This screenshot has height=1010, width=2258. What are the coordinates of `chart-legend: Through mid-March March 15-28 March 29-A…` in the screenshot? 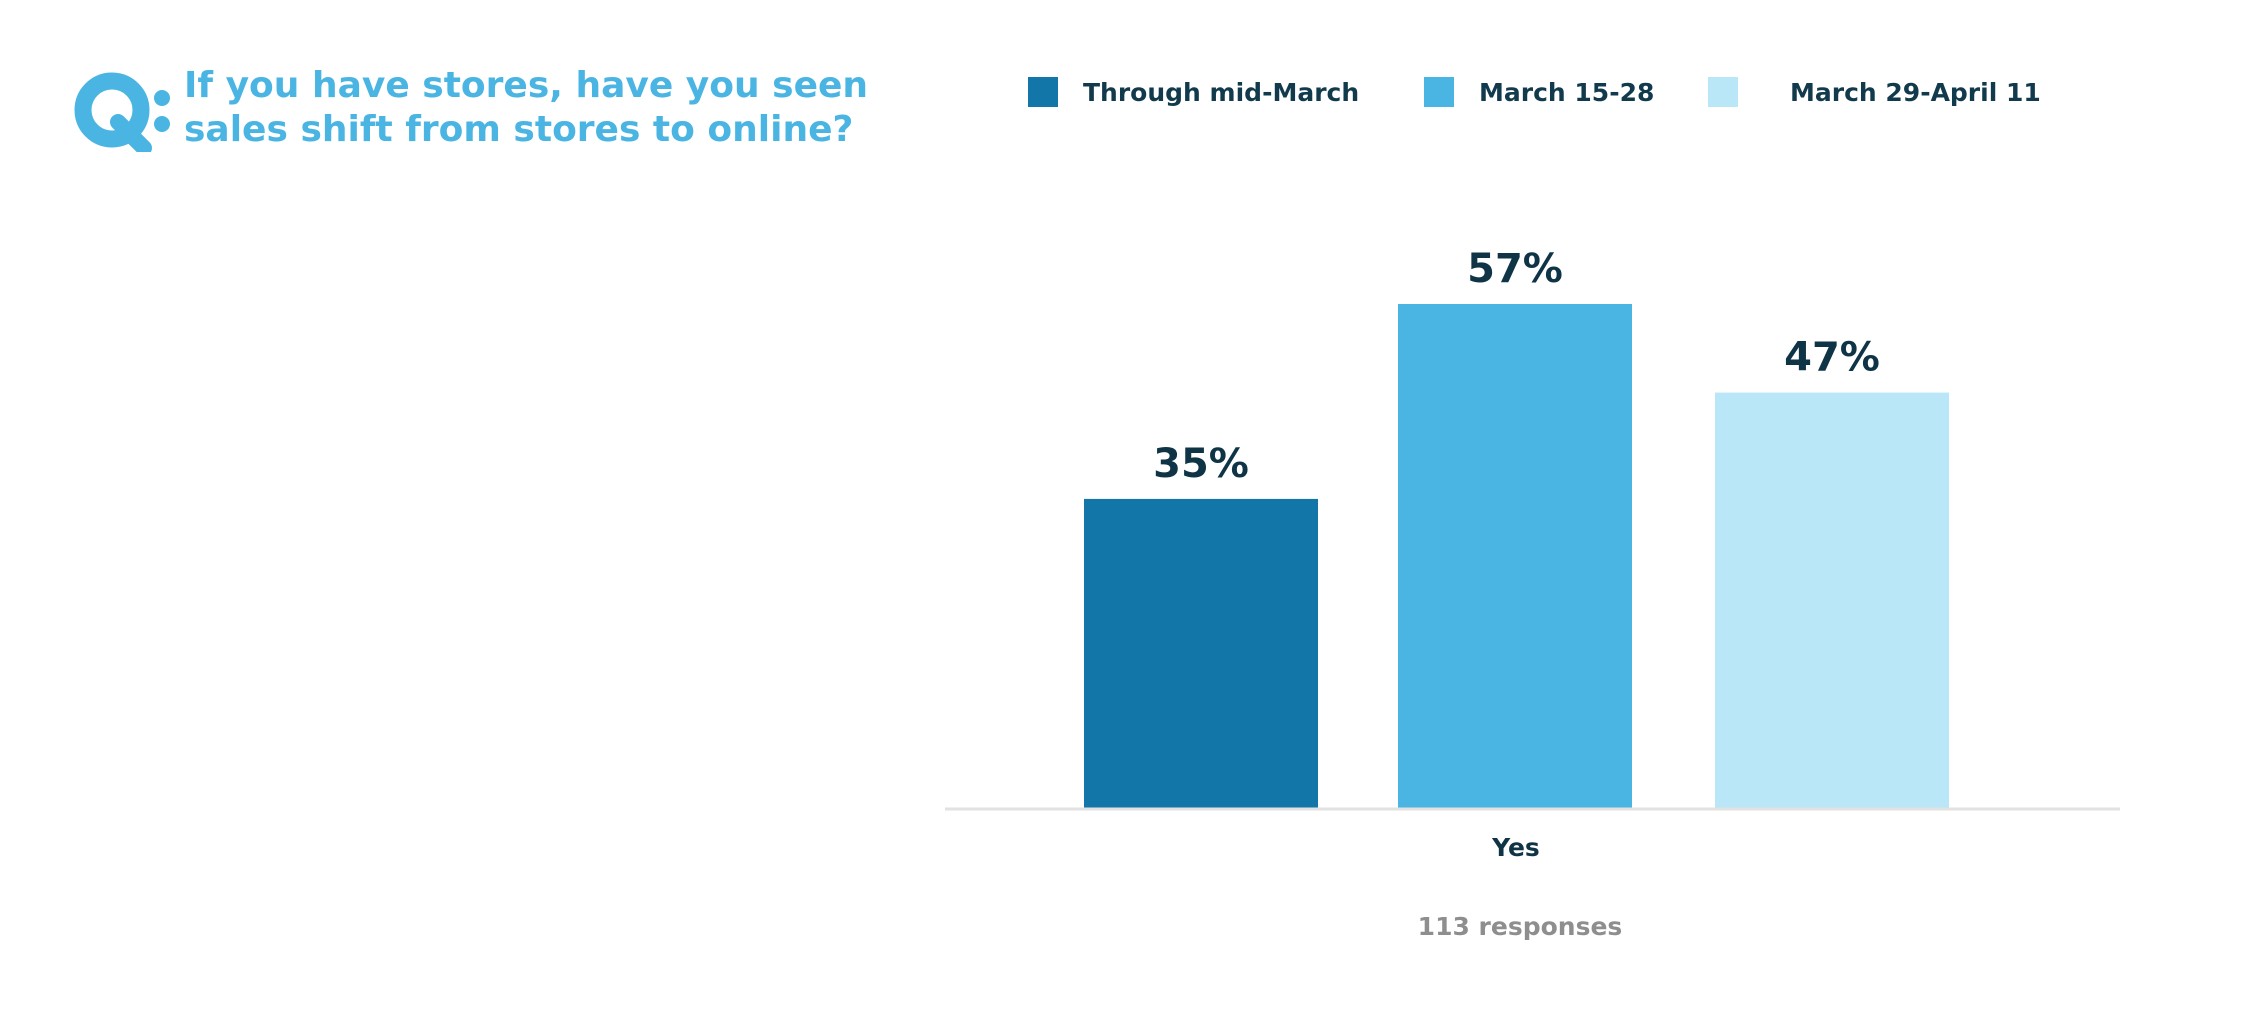 It's located at (1129, 92).